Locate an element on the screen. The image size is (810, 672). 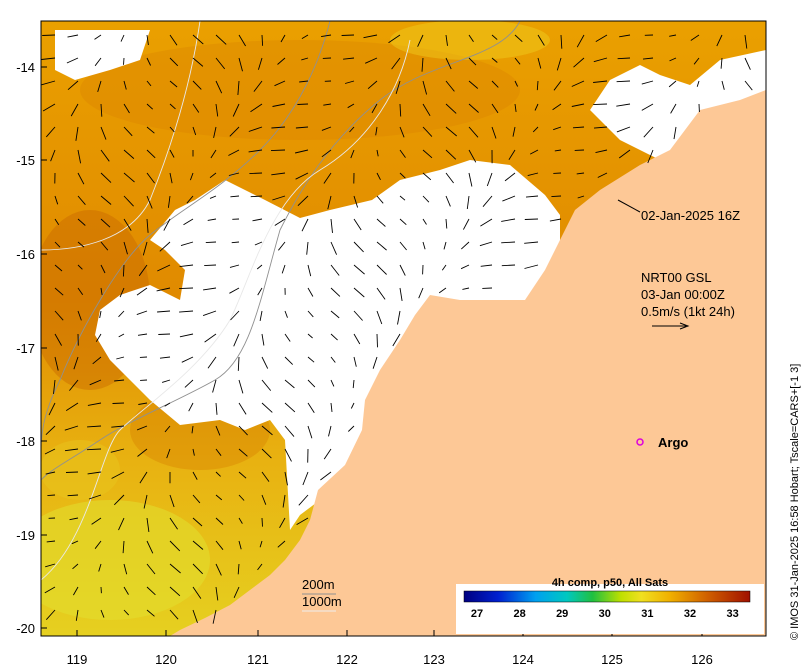
x-tick-label: 122 is located at coordinates (347, 659).